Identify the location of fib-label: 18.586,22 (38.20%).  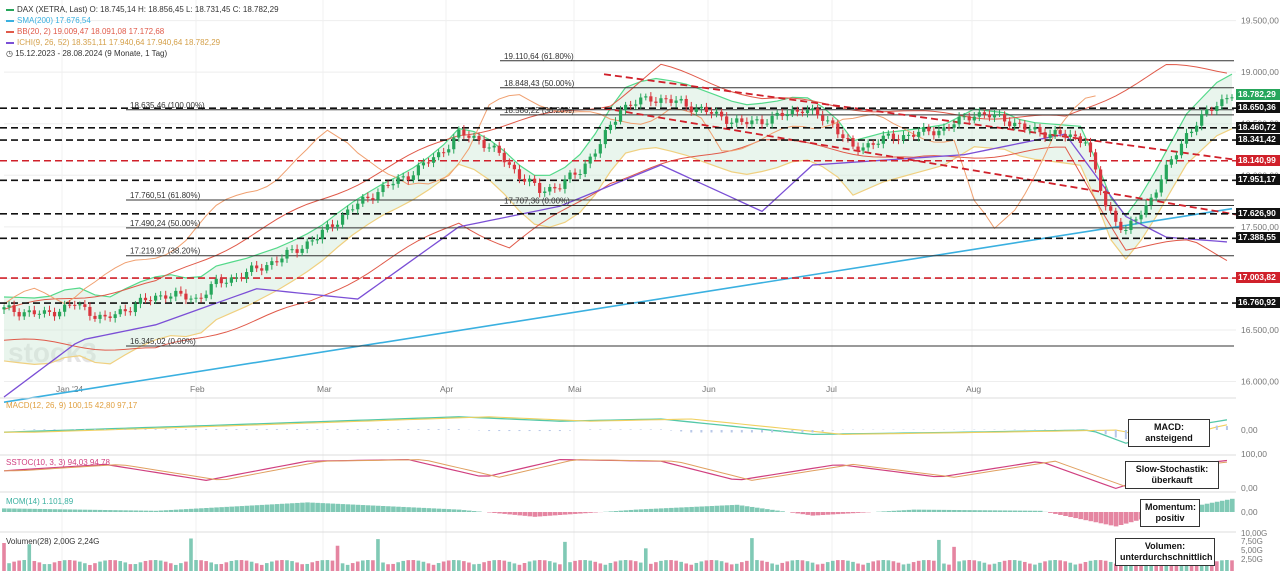
(539, 110).